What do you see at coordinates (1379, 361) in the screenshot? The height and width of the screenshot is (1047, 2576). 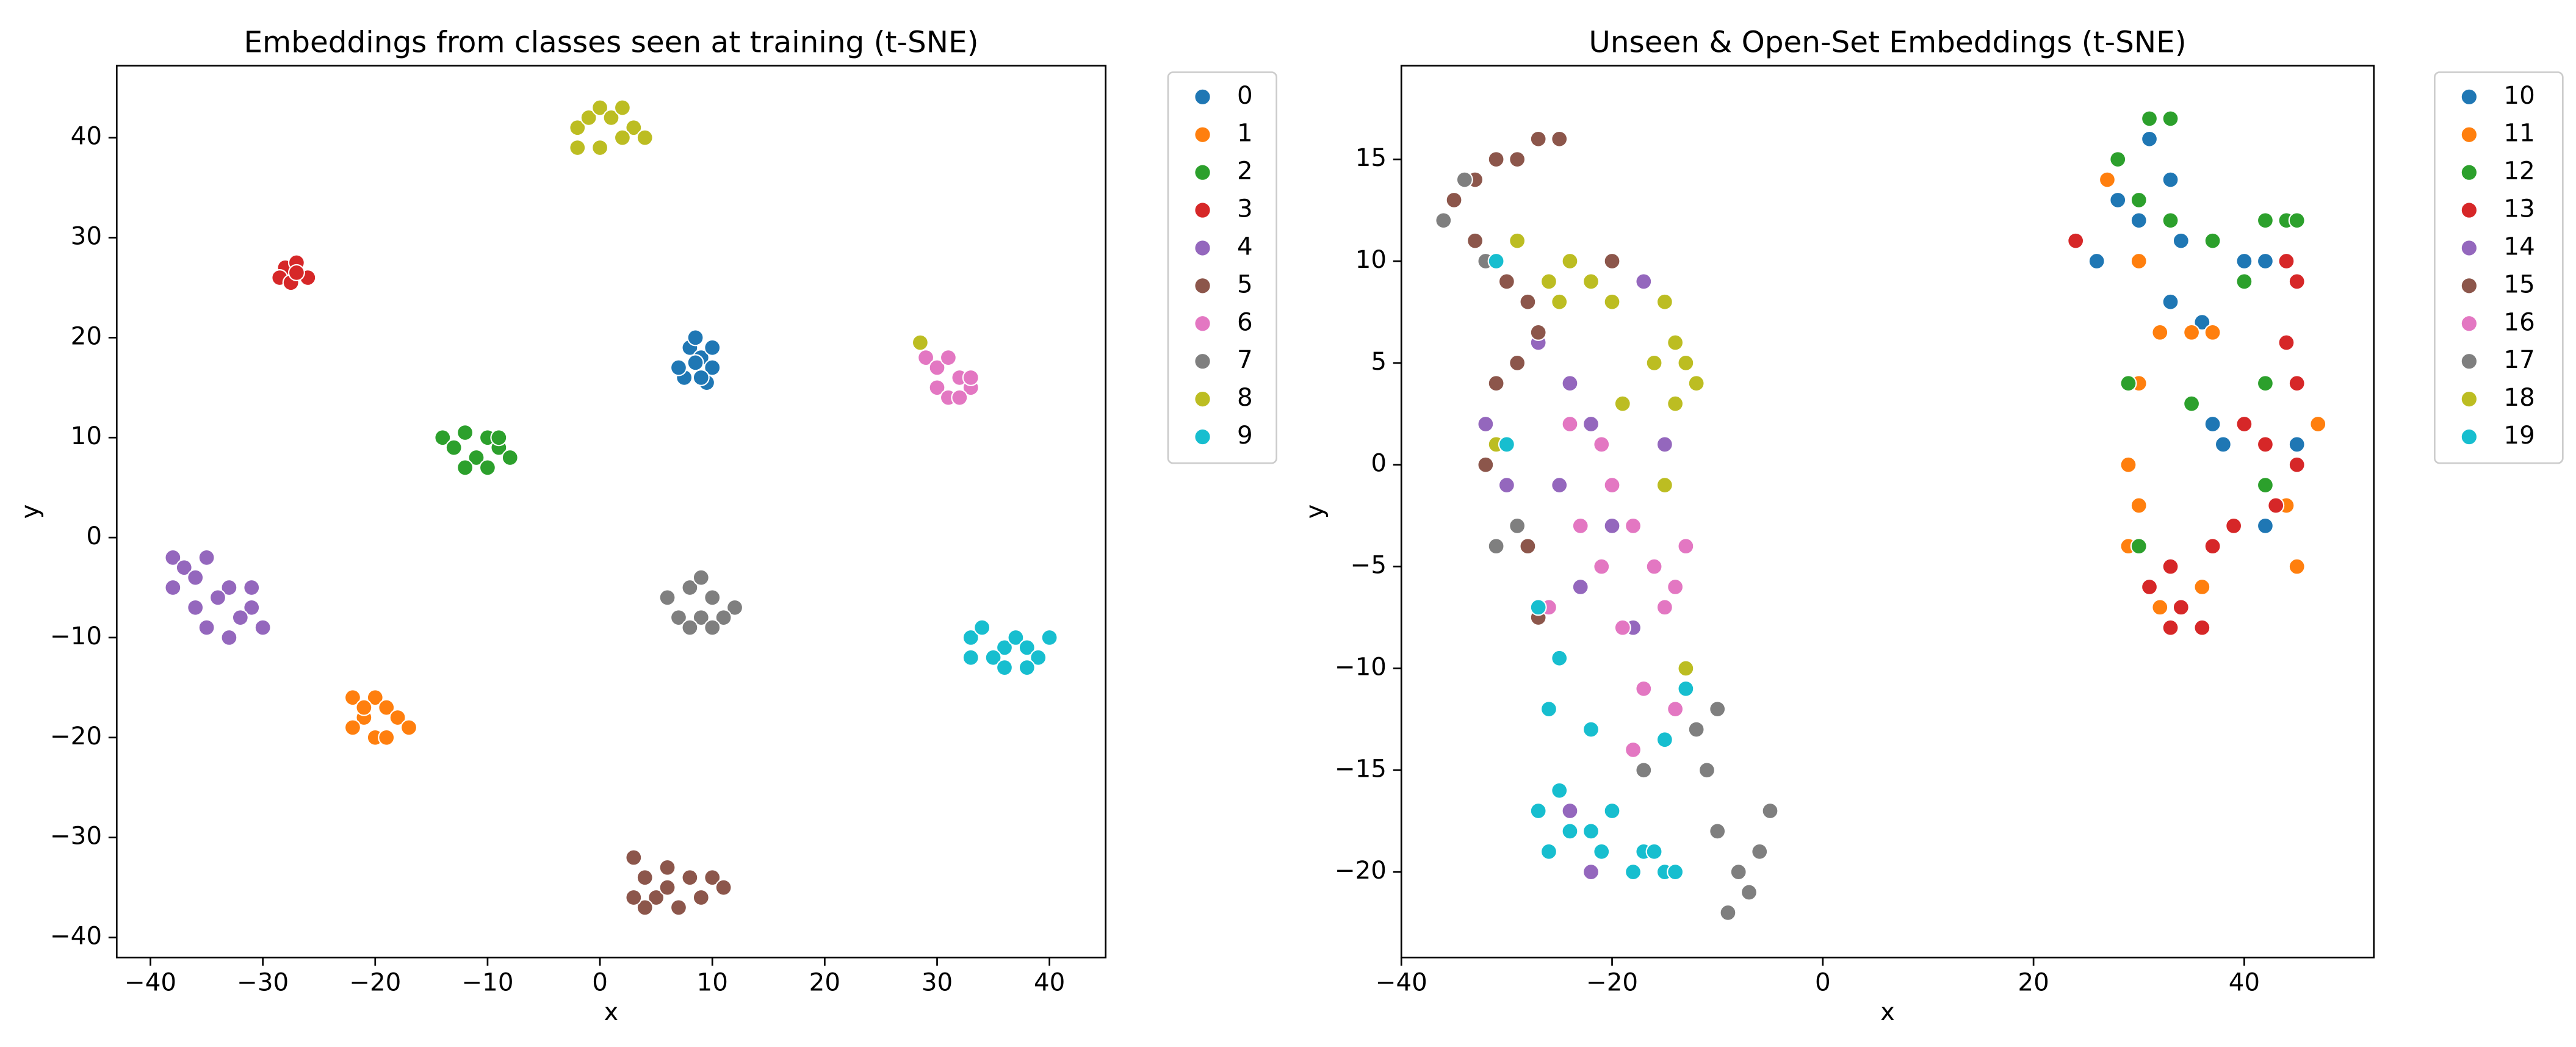 I see `y-tick-label: 5` at bounding box center [1379, 361].